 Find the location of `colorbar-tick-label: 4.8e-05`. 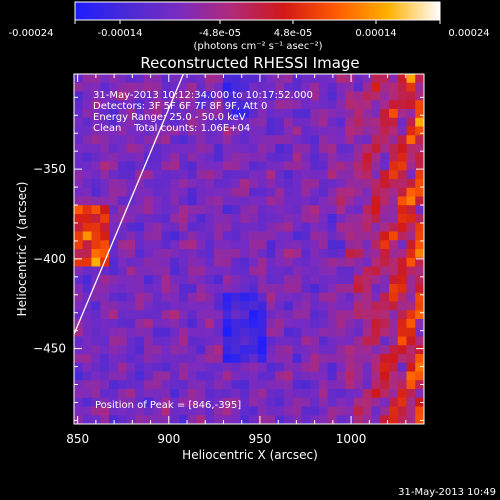

colorbar-tick-label: 4.8e-05 is located at coordinates (293, 33).